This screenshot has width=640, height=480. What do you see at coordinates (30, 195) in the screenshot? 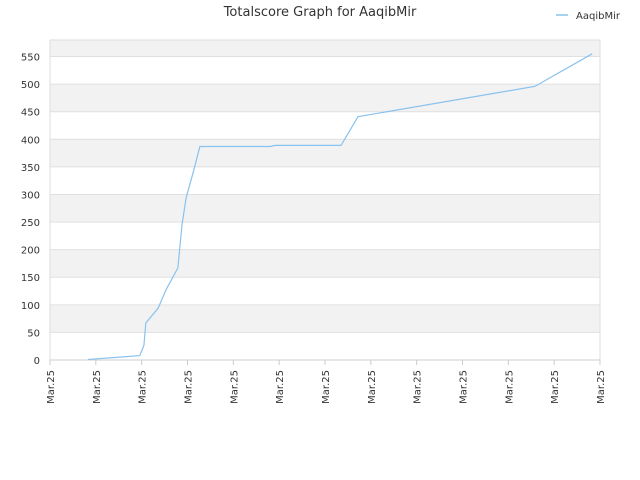
I see `y-tick-label: 300` at bounding box center [30, 195].